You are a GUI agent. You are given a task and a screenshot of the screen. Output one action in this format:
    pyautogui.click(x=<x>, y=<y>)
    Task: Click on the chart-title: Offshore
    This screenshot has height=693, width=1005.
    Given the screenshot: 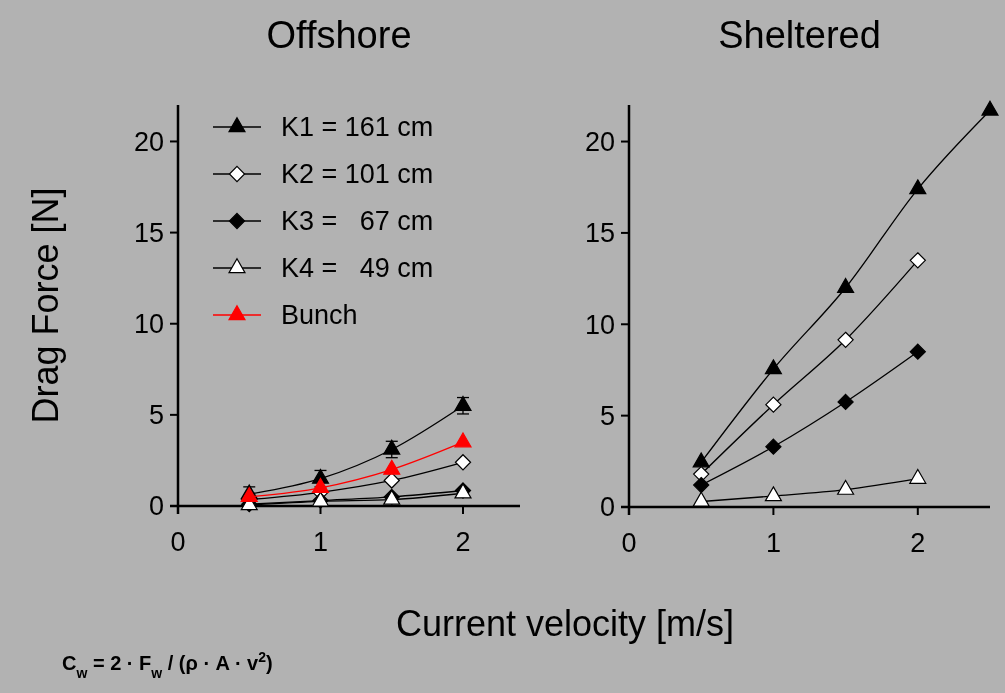 What is the action you would take?
    pyautogui.click(x=339, y=35)
    